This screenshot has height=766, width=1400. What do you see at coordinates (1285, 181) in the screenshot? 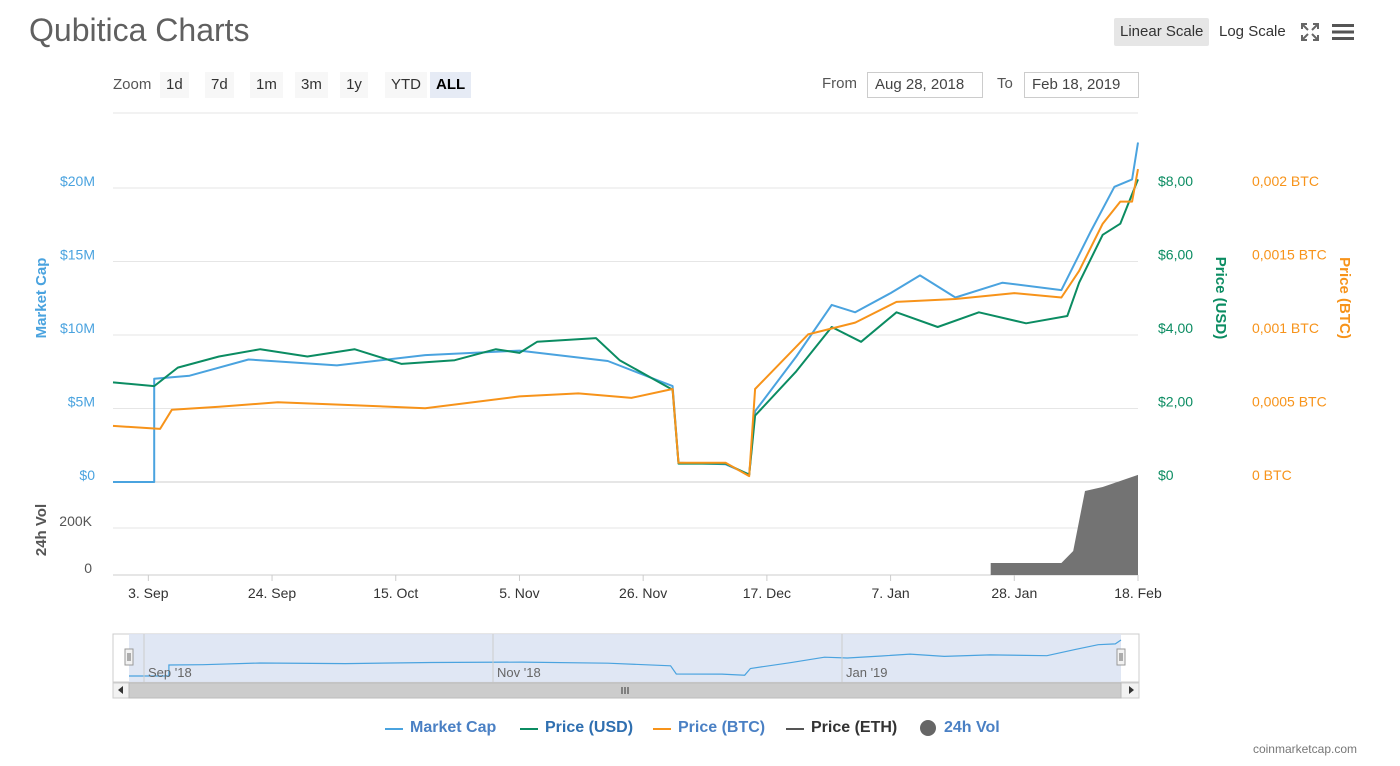
I see `price-btc-tick: 0,002 BTC` at bounding box center [1285, 181].